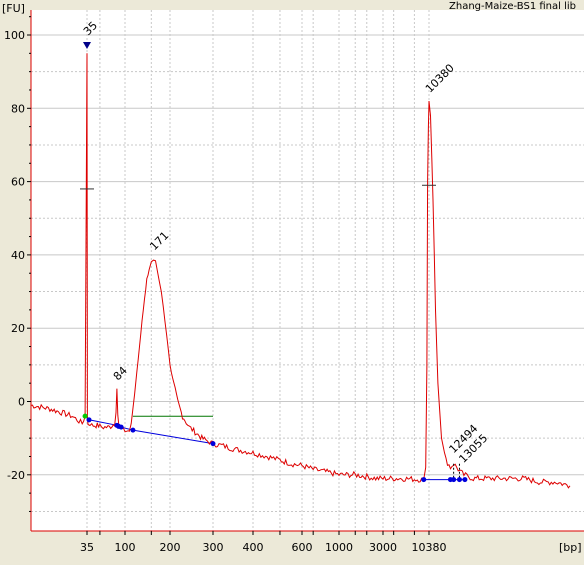 Image resolution: width=584 pixels, height=565 pixels. Describe the element at coordinates (18, 328) in the screenshot. I see `y-tick-label: 20` at that location.